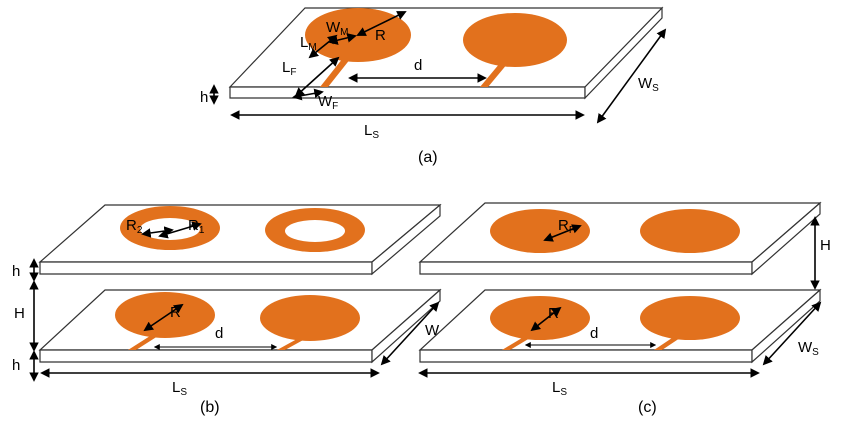 Image resolution: width=843 pixels, height=421 pixels. Describe the element at coordinates (572, 230) in the screenshot. I see `label-part: P` at that location.